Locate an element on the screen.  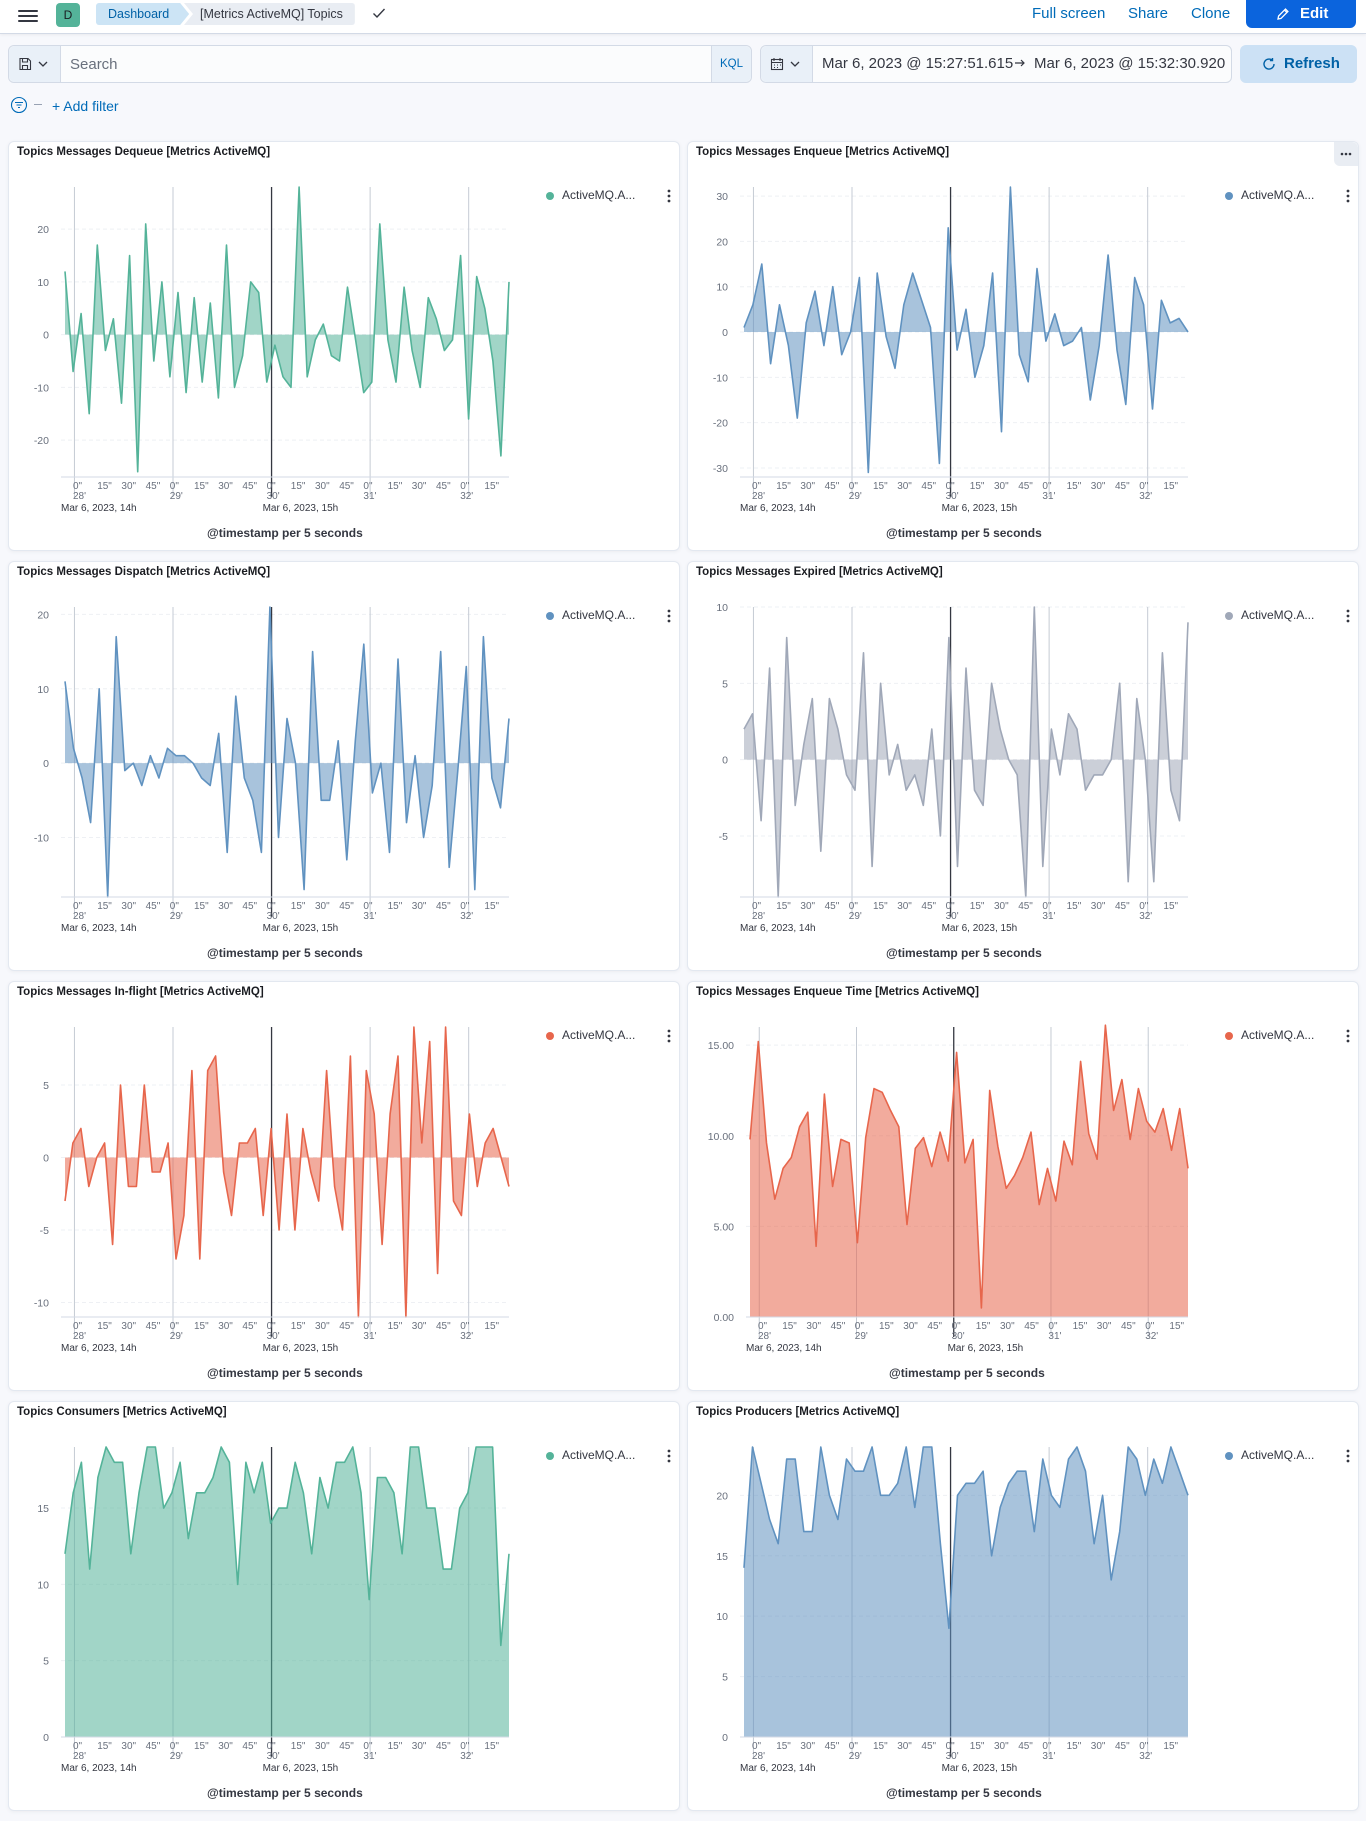
quick-menu-button is located at coordinates (787, 64).